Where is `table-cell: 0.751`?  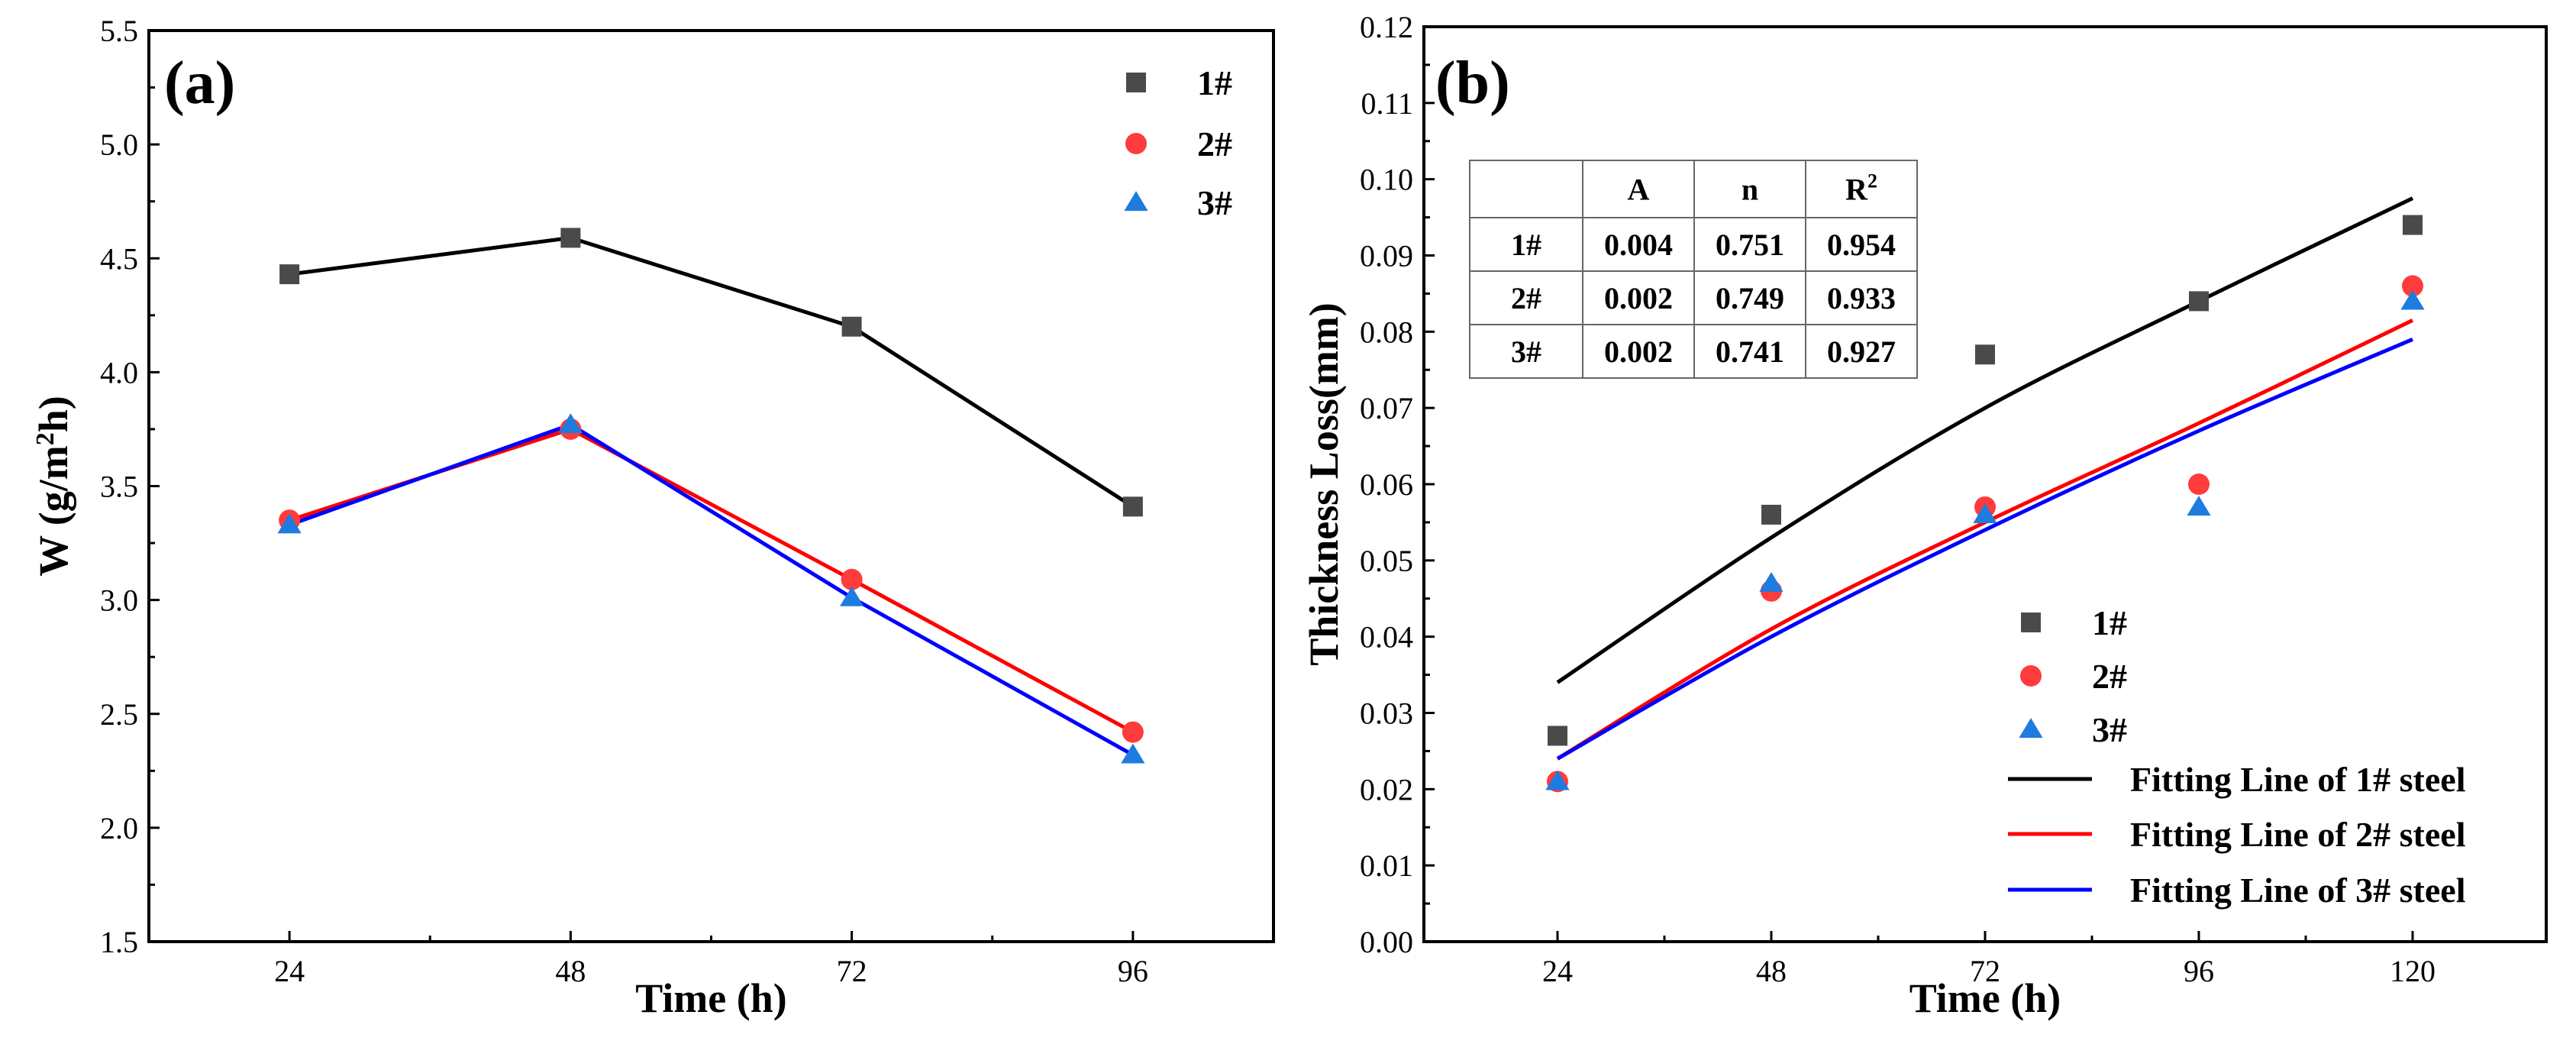
table-cell: 0.751 is located at coordinates (1750, 245).